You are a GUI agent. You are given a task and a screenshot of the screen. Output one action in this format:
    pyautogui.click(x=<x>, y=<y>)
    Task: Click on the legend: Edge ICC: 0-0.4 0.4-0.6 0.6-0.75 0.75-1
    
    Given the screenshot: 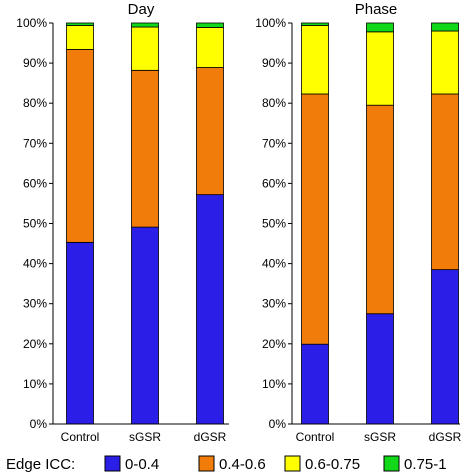 What is the action you would take?
    pyautogui.click(x=226, y=464)
    